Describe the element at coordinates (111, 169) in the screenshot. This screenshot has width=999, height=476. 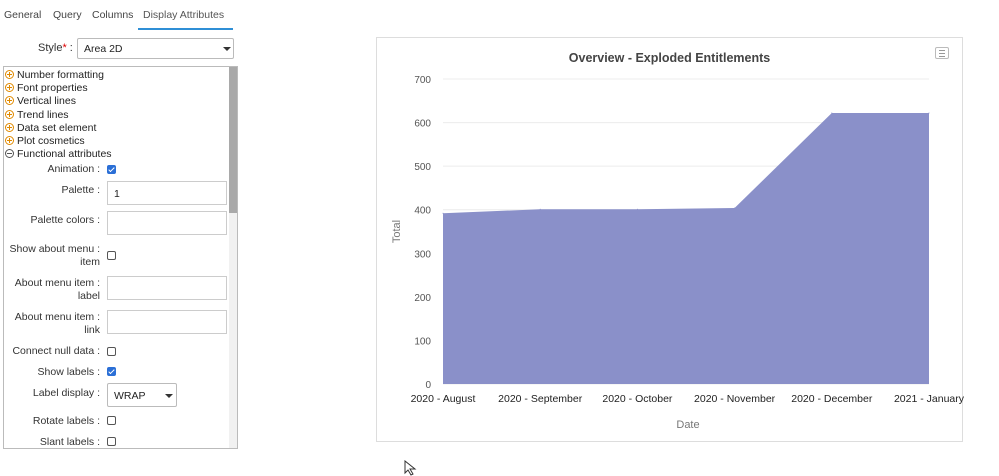
I see `animation-checkbox` at that location.